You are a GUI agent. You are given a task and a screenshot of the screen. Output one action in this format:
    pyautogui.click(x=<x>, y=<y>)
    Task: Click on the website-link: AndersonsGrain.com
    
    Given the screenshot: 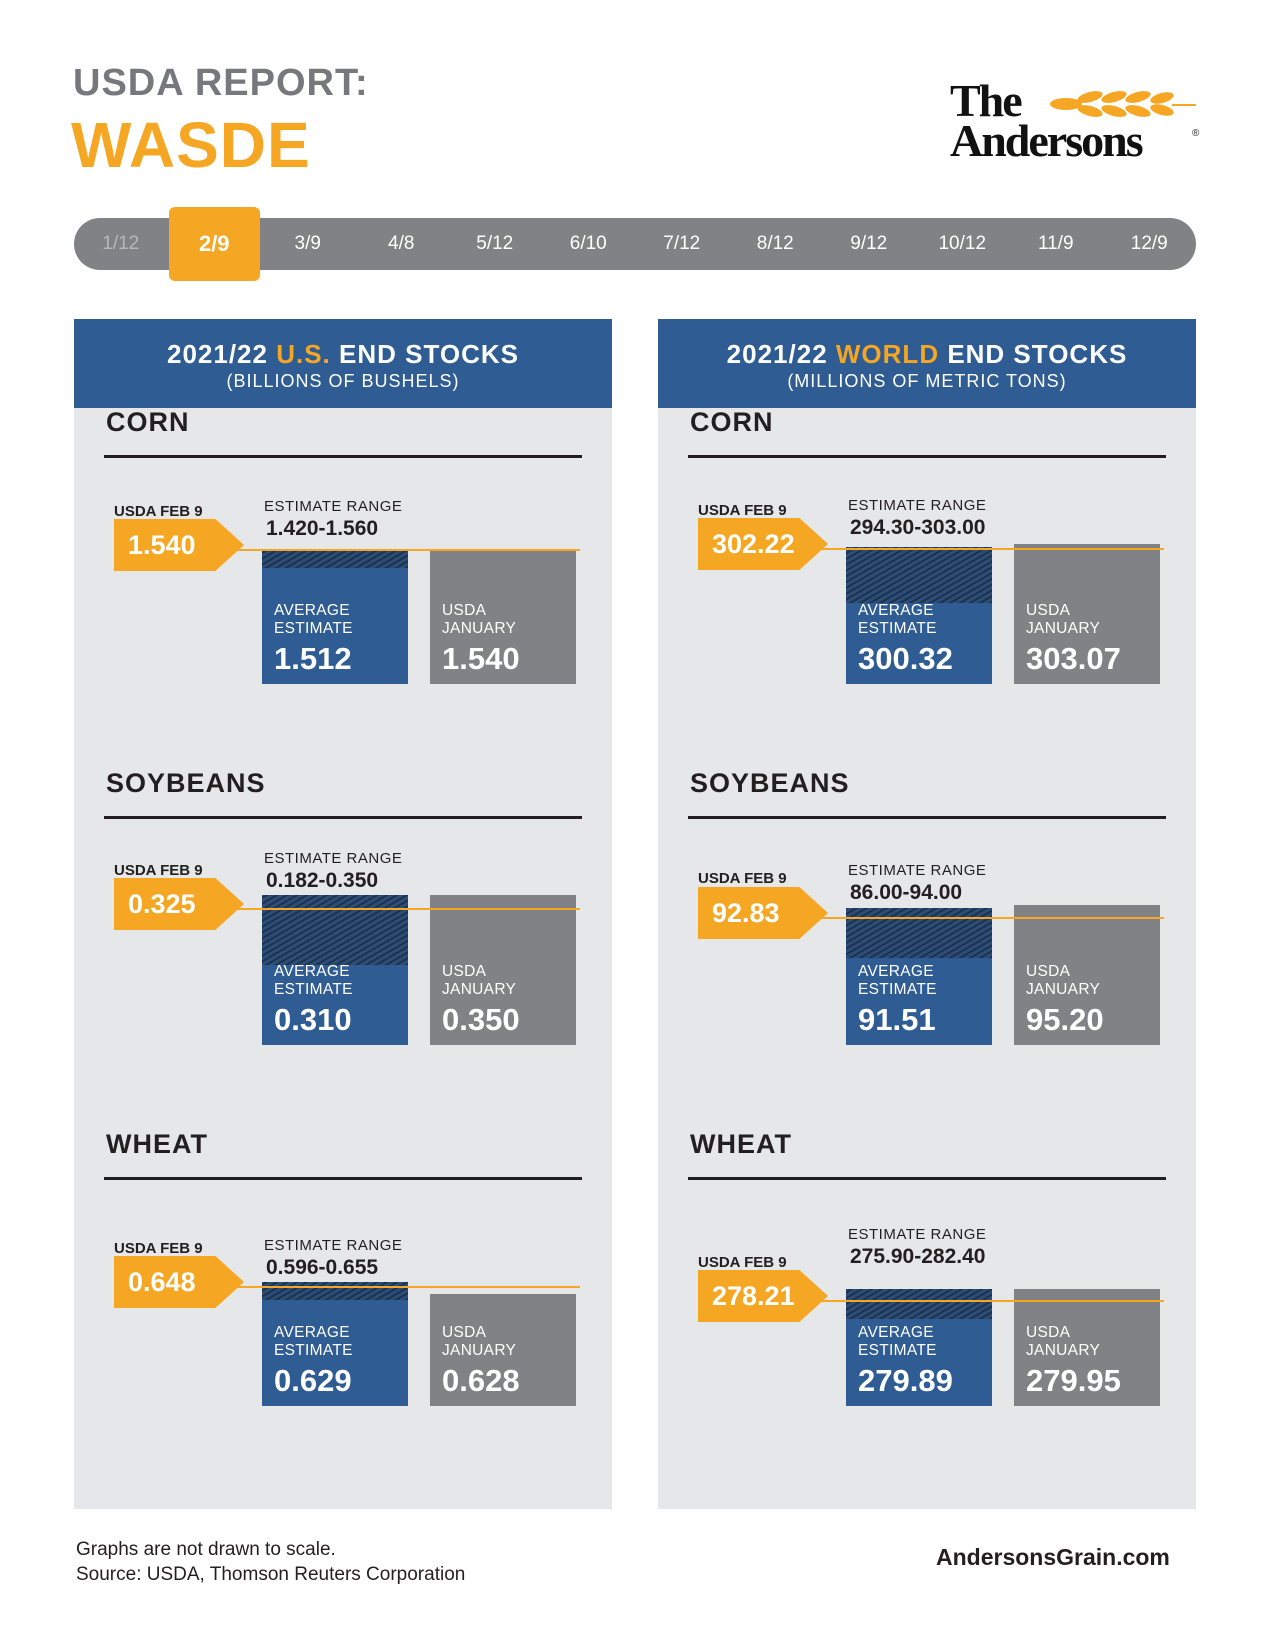 What is the action you would take?
    pyautogui.click(x=1053, y=1557)
    